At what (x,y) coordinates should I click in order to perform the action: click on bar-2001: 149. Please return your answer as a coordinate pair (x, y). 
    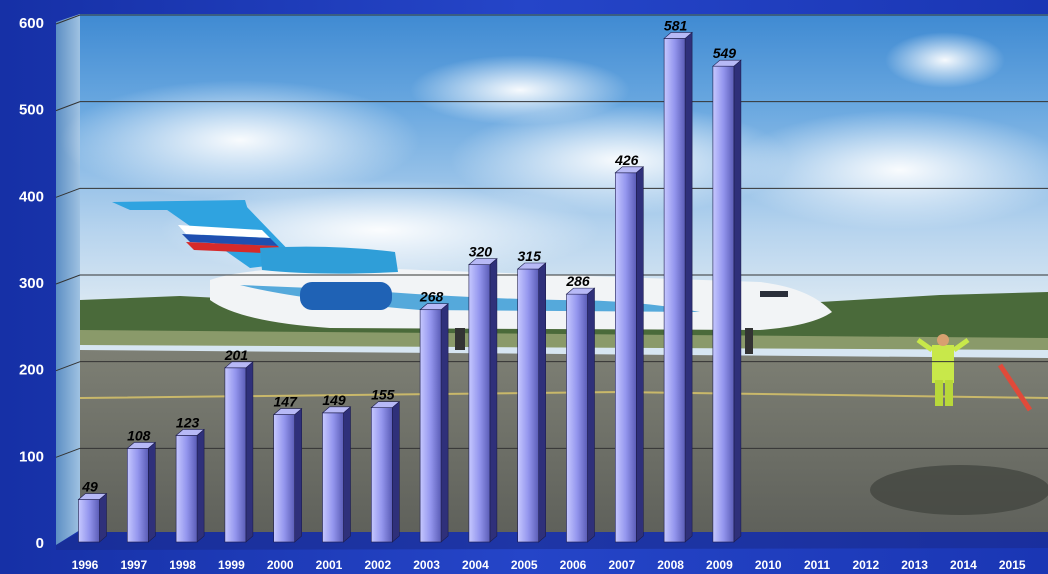
    Looking at the image, I should click on (336, 467).